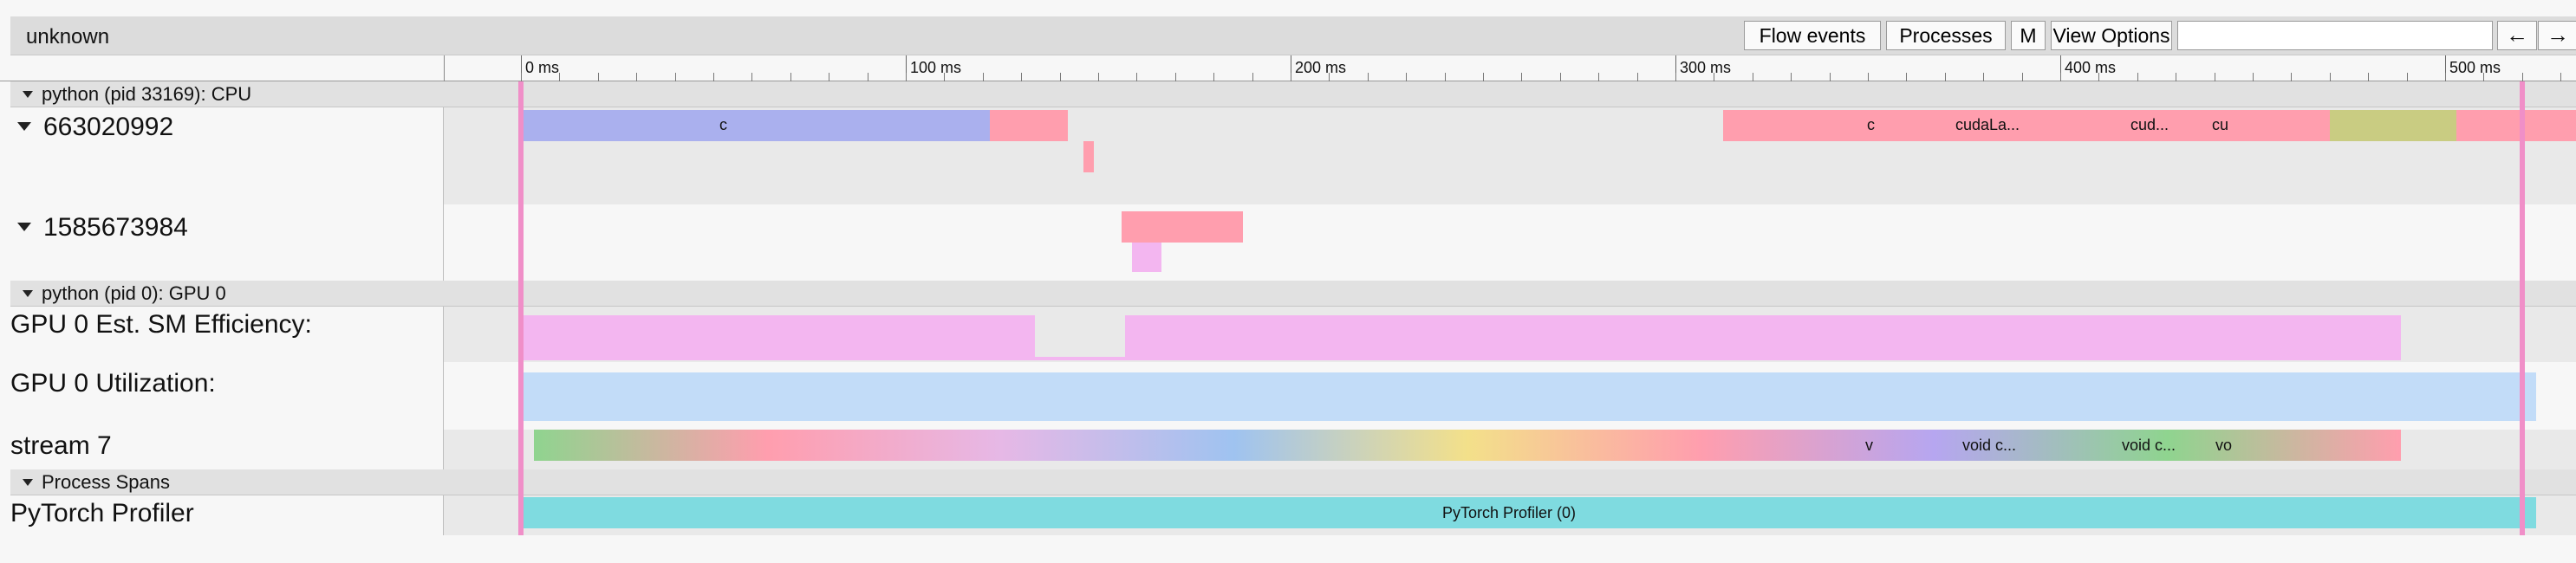 Image resolution: width=2576 pixels, height=563 pixels. Describe the element at coordinates (2224, 446) in the screenshot. I see `slice-label: vo` at that location.